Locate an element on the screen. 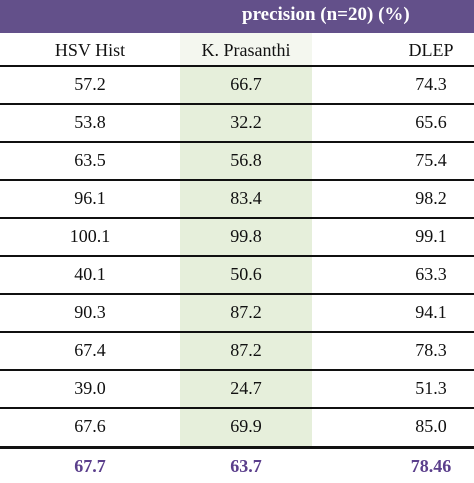 The image size is (474, 483). table-row: 100.1 99.8 99.1 is located at coordinates (237, 236).